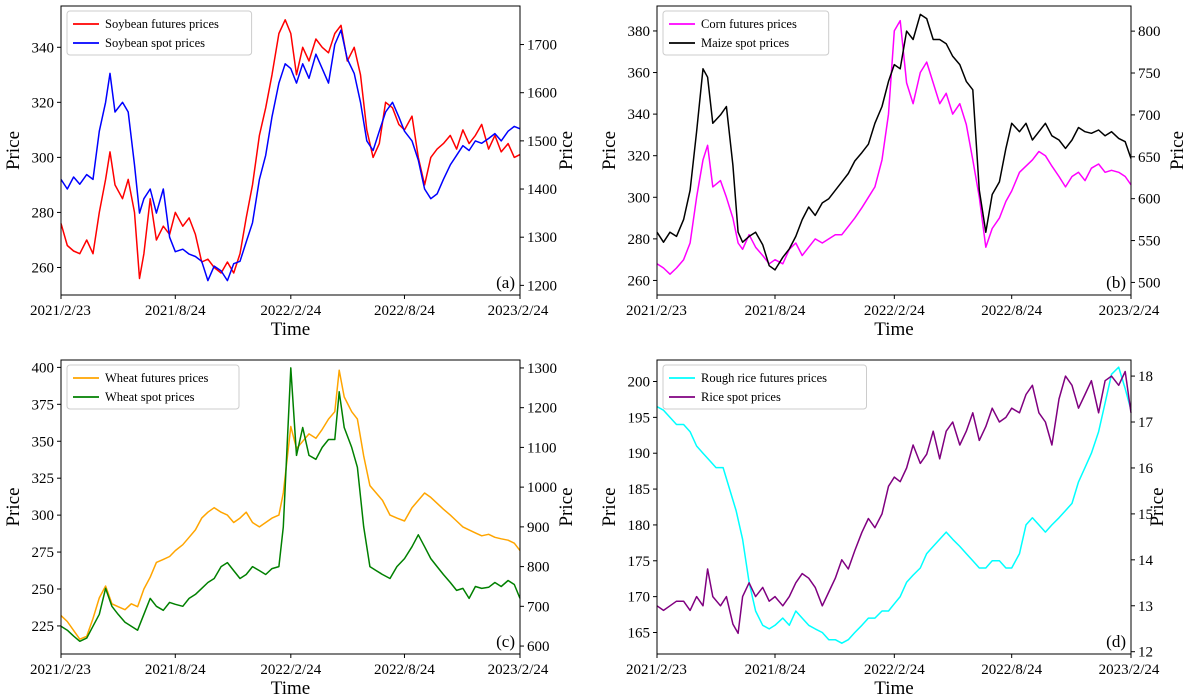  What do you see at coordinates (542, 142) in the screenshot?
I see `y-tick-label-right: 1500` at bounding box center [542, 142].